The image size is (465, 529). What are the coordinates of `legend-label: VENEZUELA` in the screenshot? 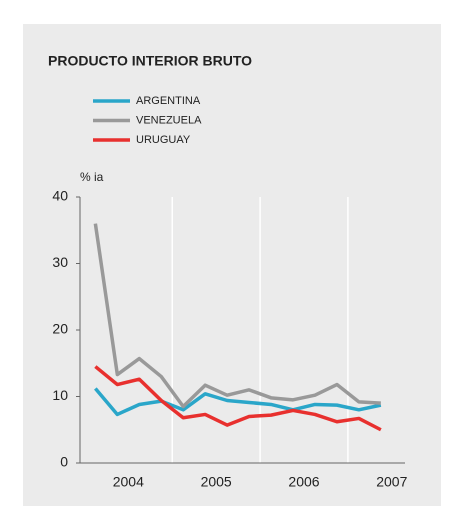 It's located at (169, 120).